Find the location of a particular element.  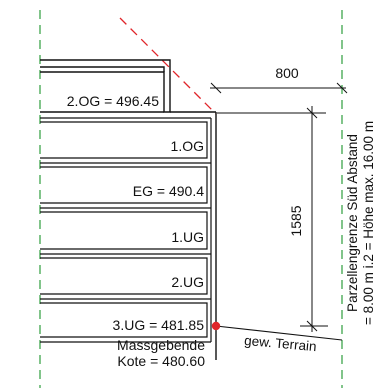

floor-2ug-slab is located at coordinates (125, 274).